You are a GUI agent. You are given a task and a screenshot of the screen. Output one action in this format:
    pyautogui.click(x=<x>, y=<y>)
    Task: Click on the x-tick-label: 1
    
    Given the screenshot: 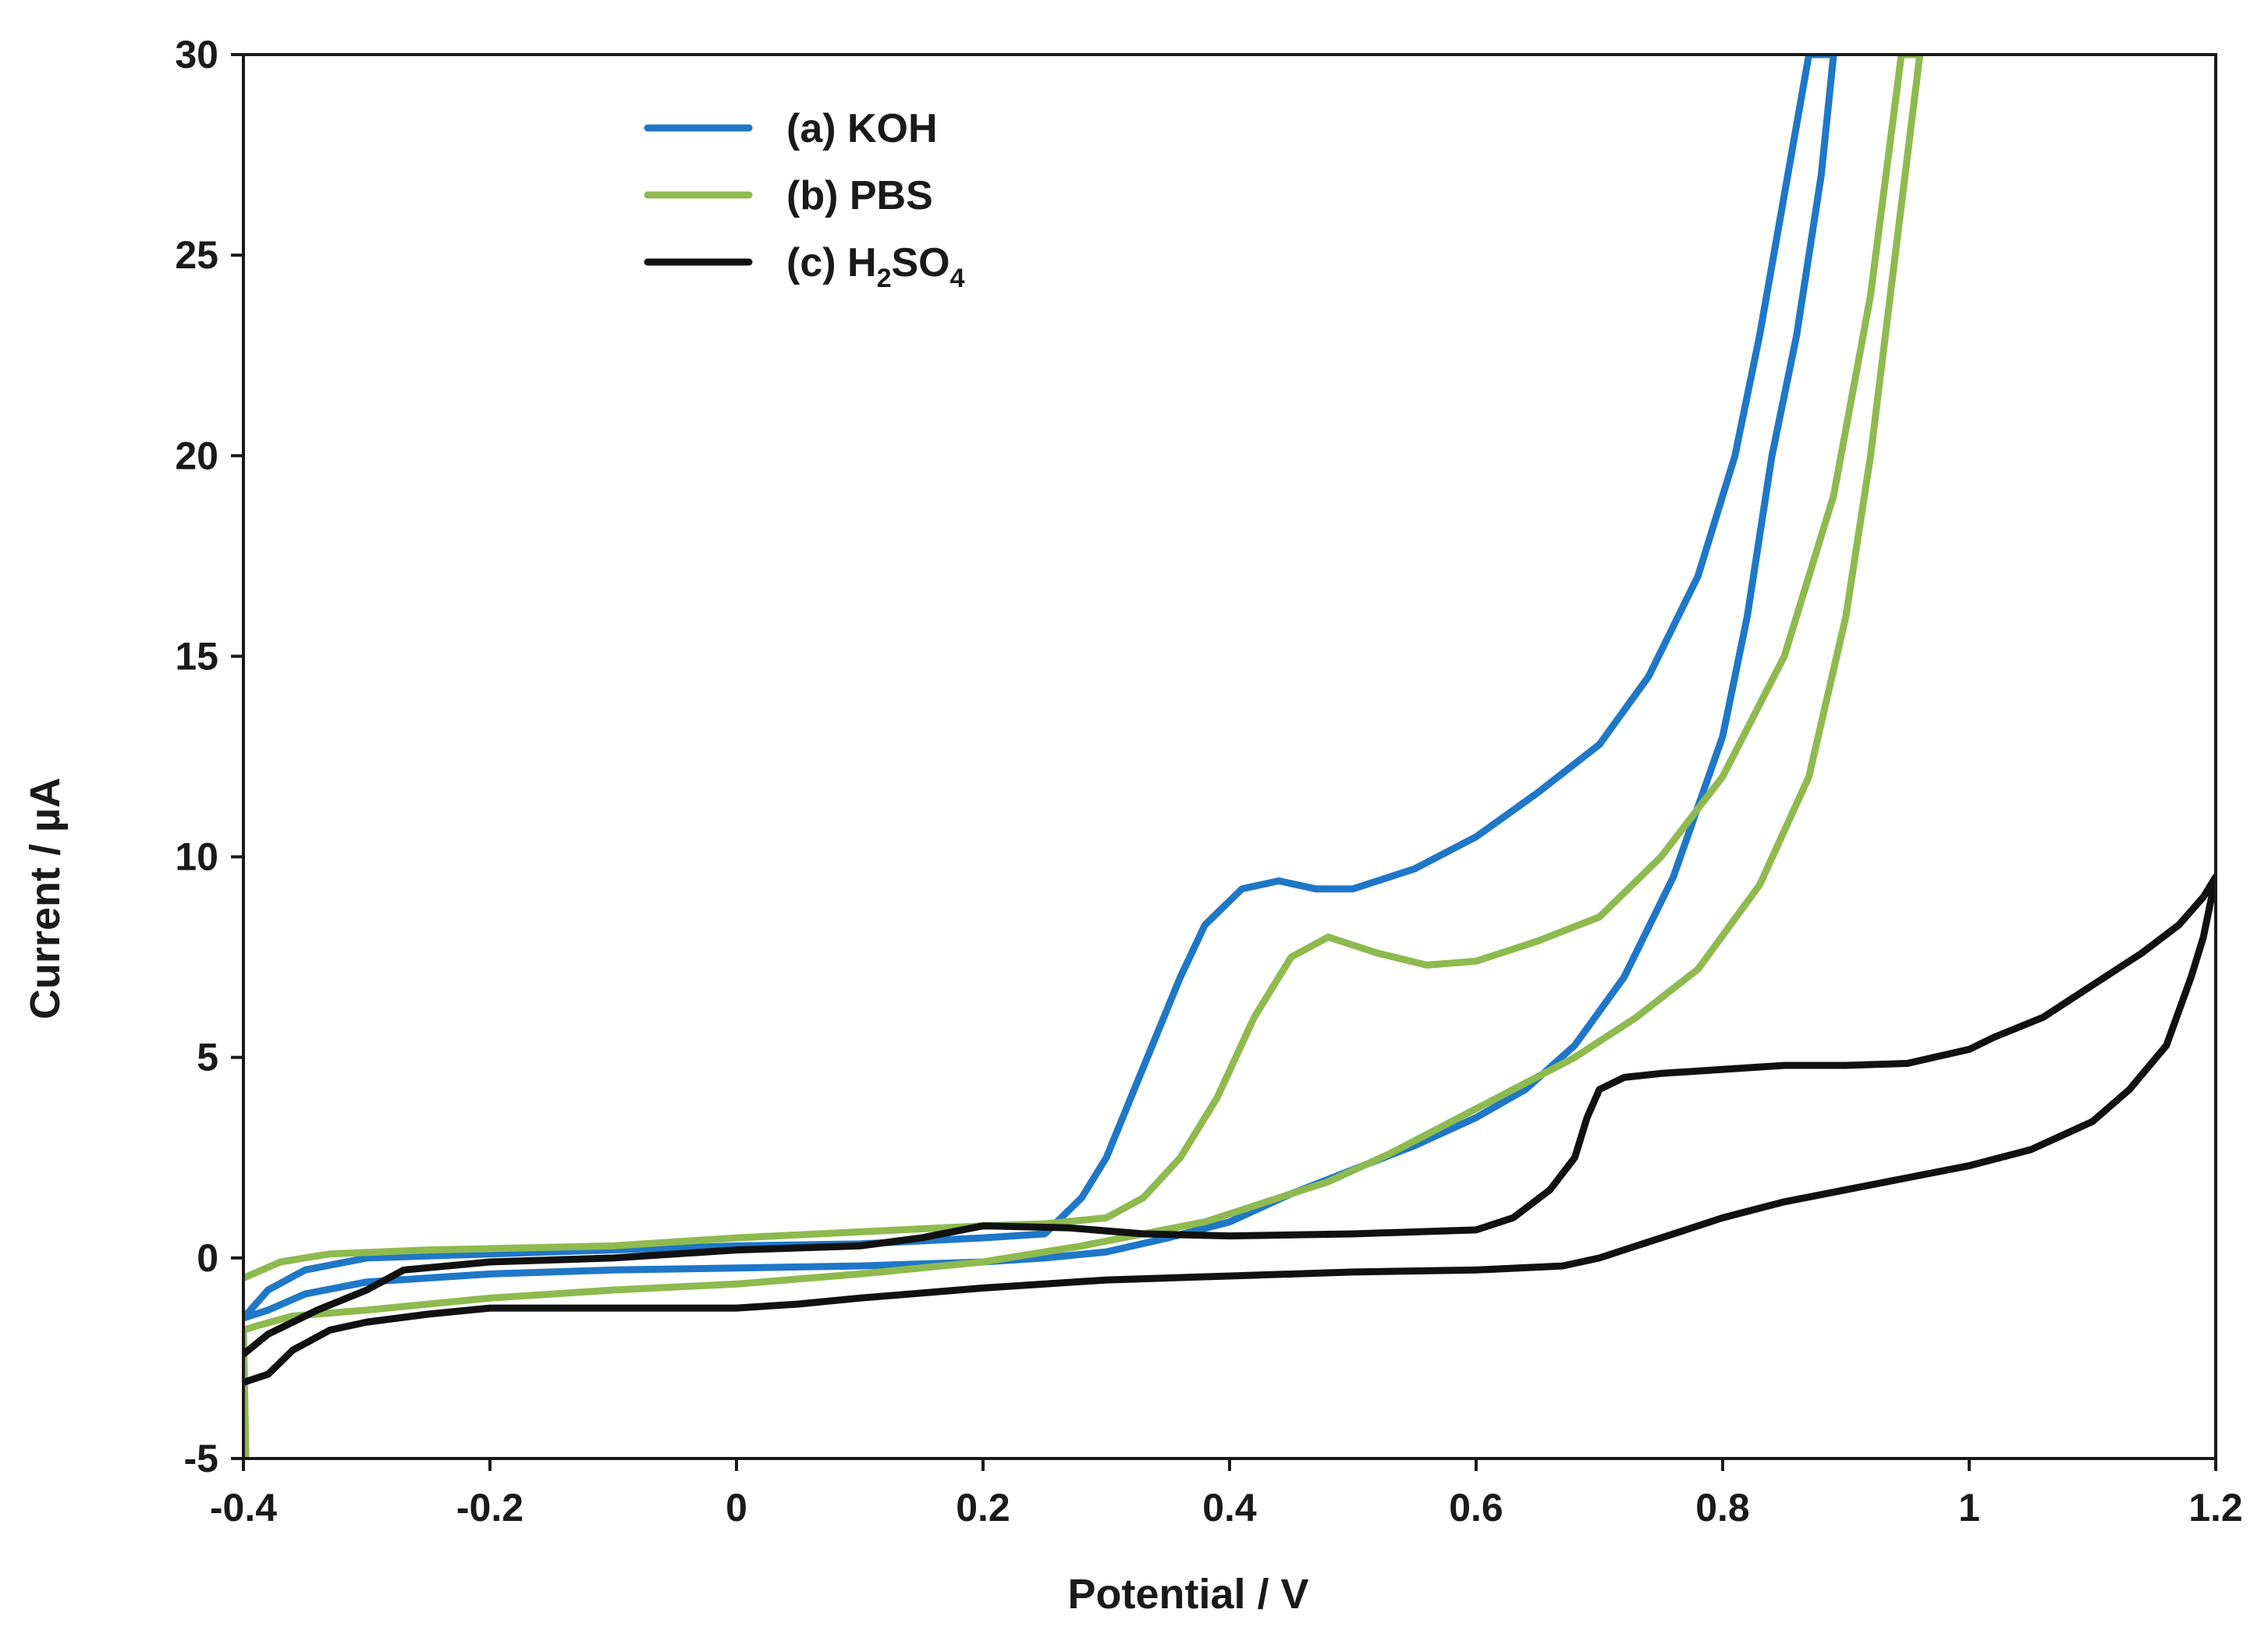 What is the action you would take?
    pyautogui.click(x=1969, y=1508)
    